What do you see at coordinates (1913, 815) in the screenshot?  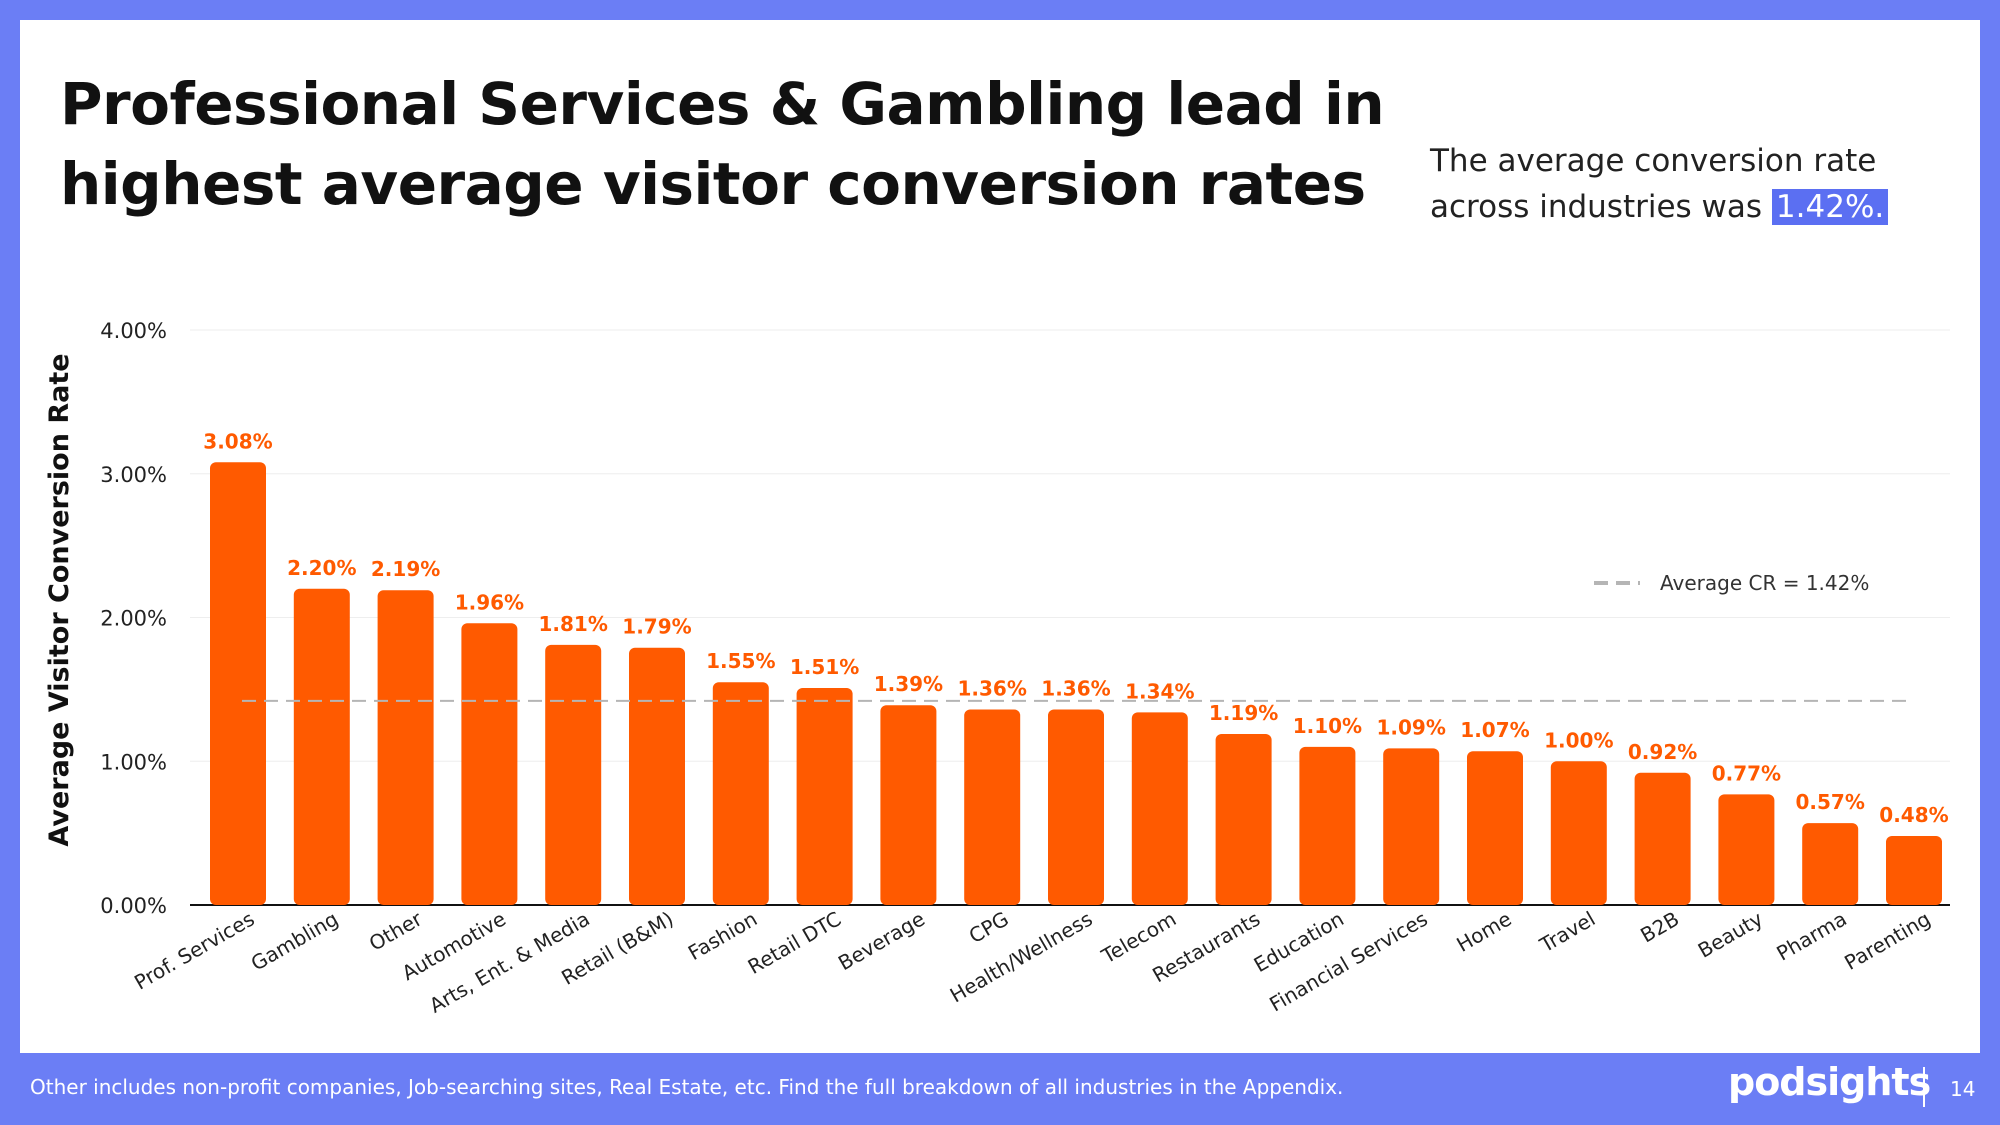 I see `data-label: 0.48%` at bounding box center [1913, 815].